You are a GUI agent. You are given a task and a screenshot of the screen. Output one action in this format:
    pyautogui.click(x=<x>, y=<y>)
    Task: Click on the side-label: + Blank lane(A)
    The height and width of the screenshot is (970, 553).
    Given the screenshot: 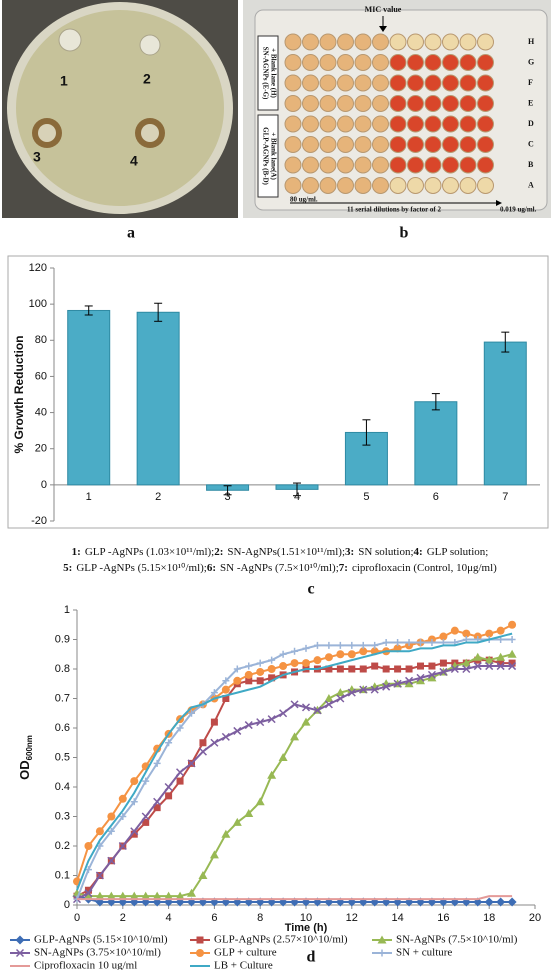 What is the action you would take?
    pyautogui.click(x=273, y=156)
    